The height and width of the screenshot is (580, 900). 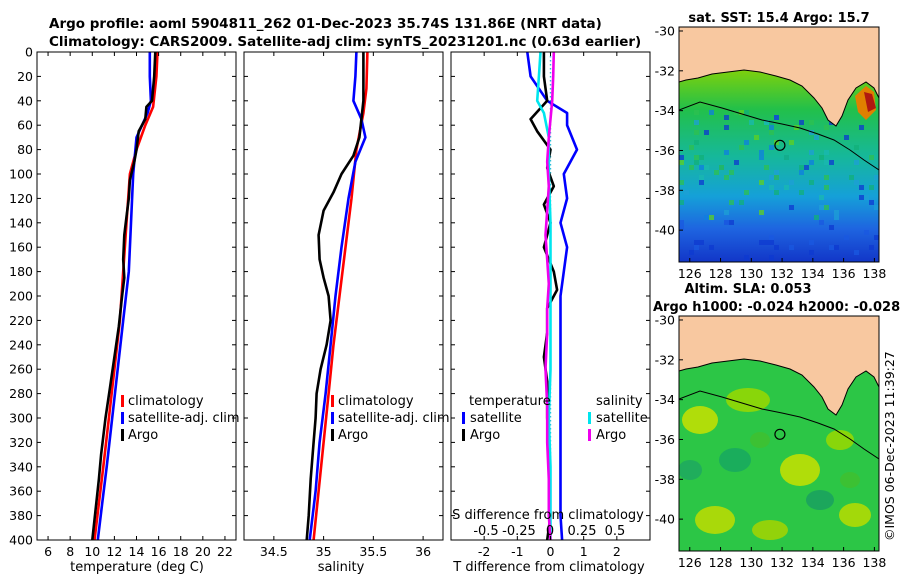 I want to click on y-tick-label: 380, so click(x=21, y=515).